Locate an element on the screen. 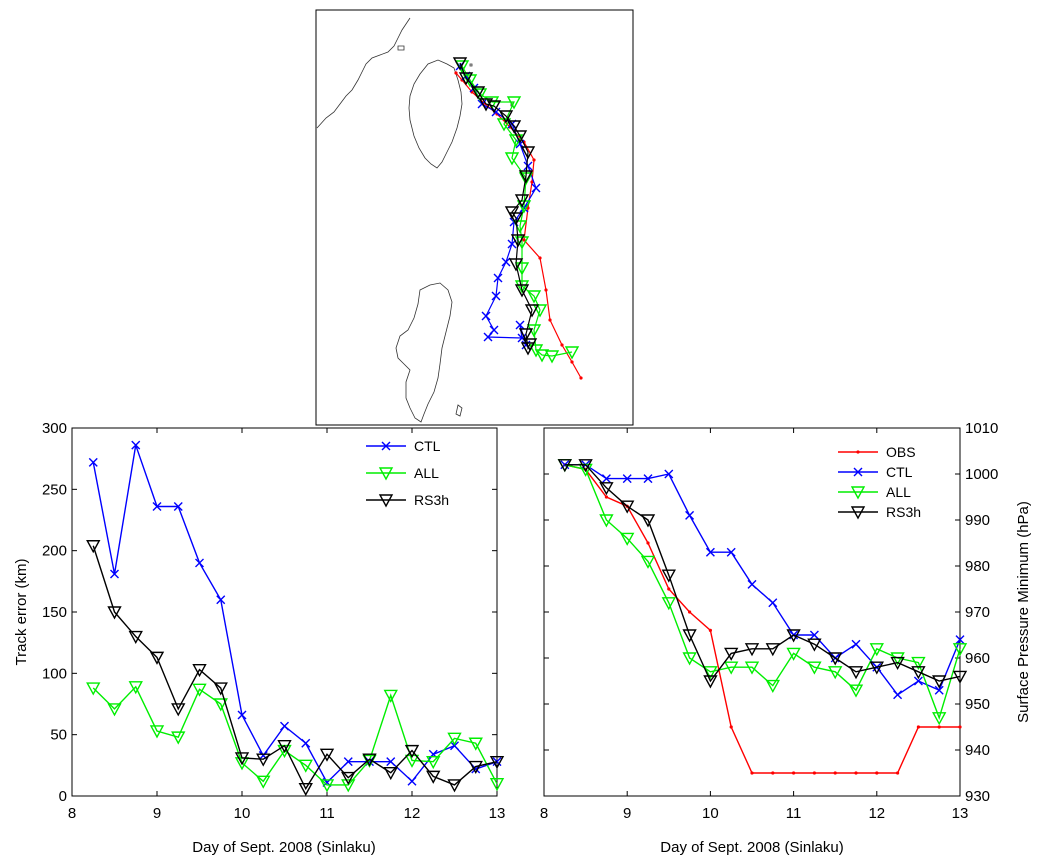  track-error-point-ctl-14-stroke-b is located at coordinates (391, 762).